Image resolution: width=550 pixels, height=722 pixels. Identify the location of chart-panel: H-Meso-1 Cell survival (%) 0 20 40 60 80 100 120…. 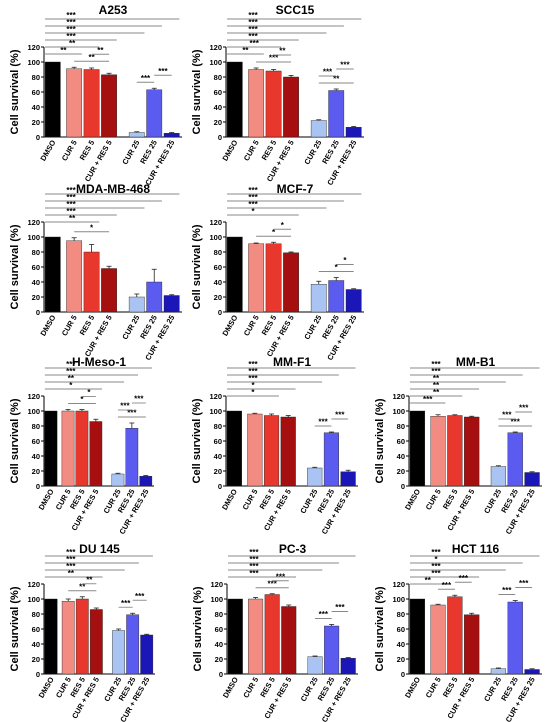
(81, 445).